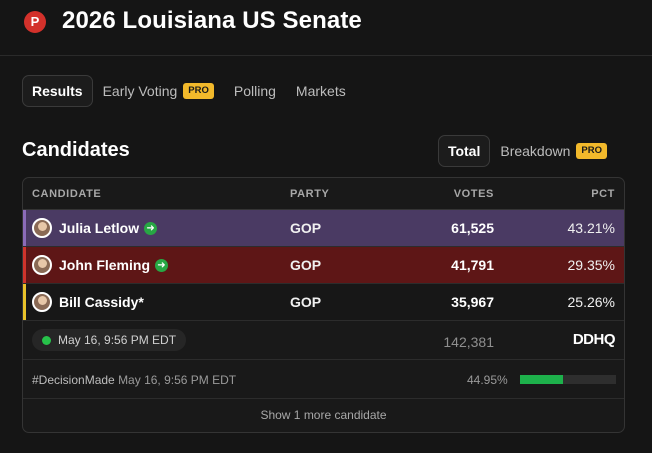 The width and height of the screenshot is (652, 453). What do you see at coordinates (46, 340) in the screenshot?
I see `live-dot-icon` at bounding box center [46, 340].